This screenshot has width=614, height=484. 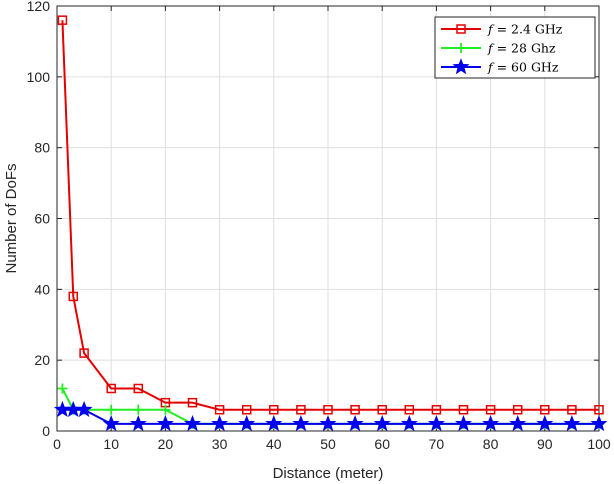 What do you see at coordinates (274, 444) in the screenshot?
I see `x-tick-label: 40` at bounding box center [274, 444].